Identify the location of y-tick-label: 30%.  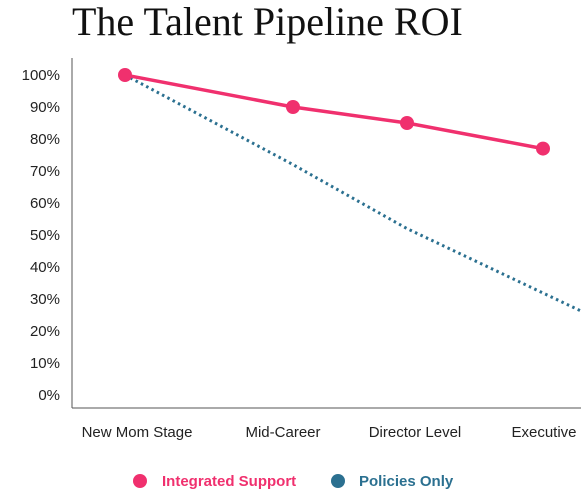
(45, 299).